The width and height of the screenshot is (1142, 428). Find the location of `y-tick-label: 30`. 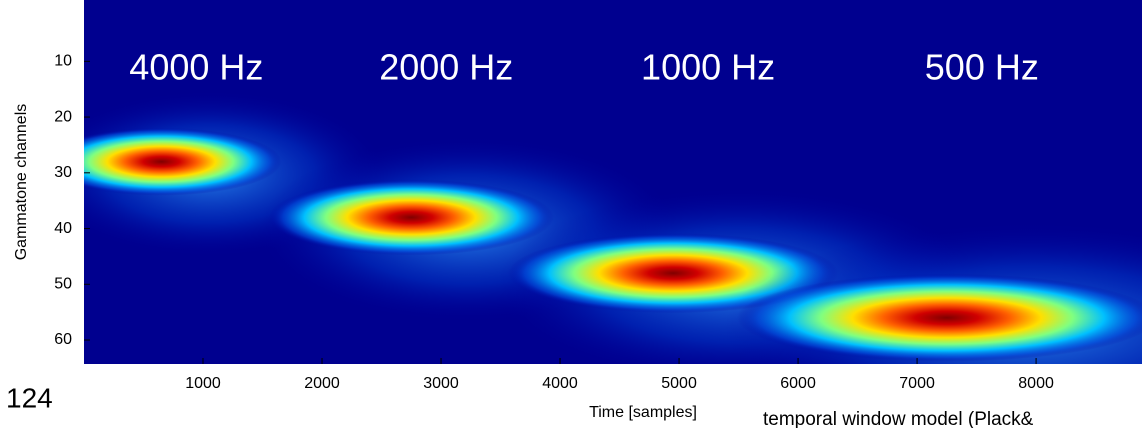

y-tick-label: 30 is located at coordinates (63, 172).